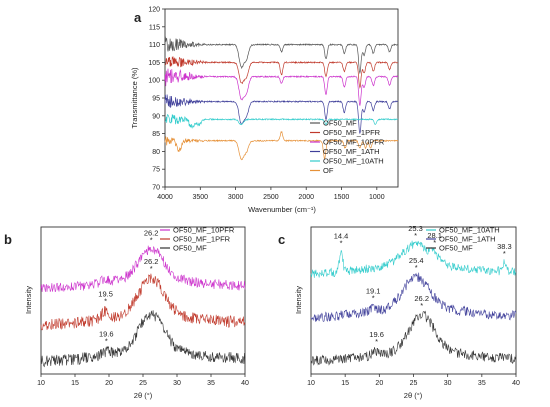 Image resolution: width=550 pixels, height=407 pixels. Describe the element at coordinates (341, 236) in the screenshot. I see `peak-label: 14.4` at that location.